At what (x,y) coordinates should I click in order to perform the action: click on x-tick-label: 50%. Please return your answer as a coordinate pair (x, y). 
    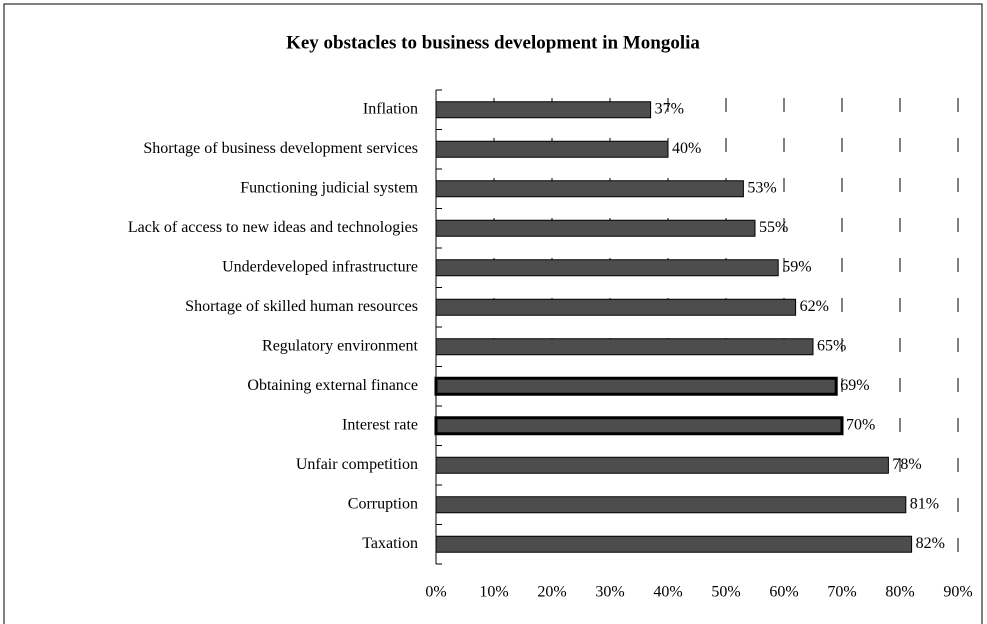
    Looking at the image, I should click on (725, 592).